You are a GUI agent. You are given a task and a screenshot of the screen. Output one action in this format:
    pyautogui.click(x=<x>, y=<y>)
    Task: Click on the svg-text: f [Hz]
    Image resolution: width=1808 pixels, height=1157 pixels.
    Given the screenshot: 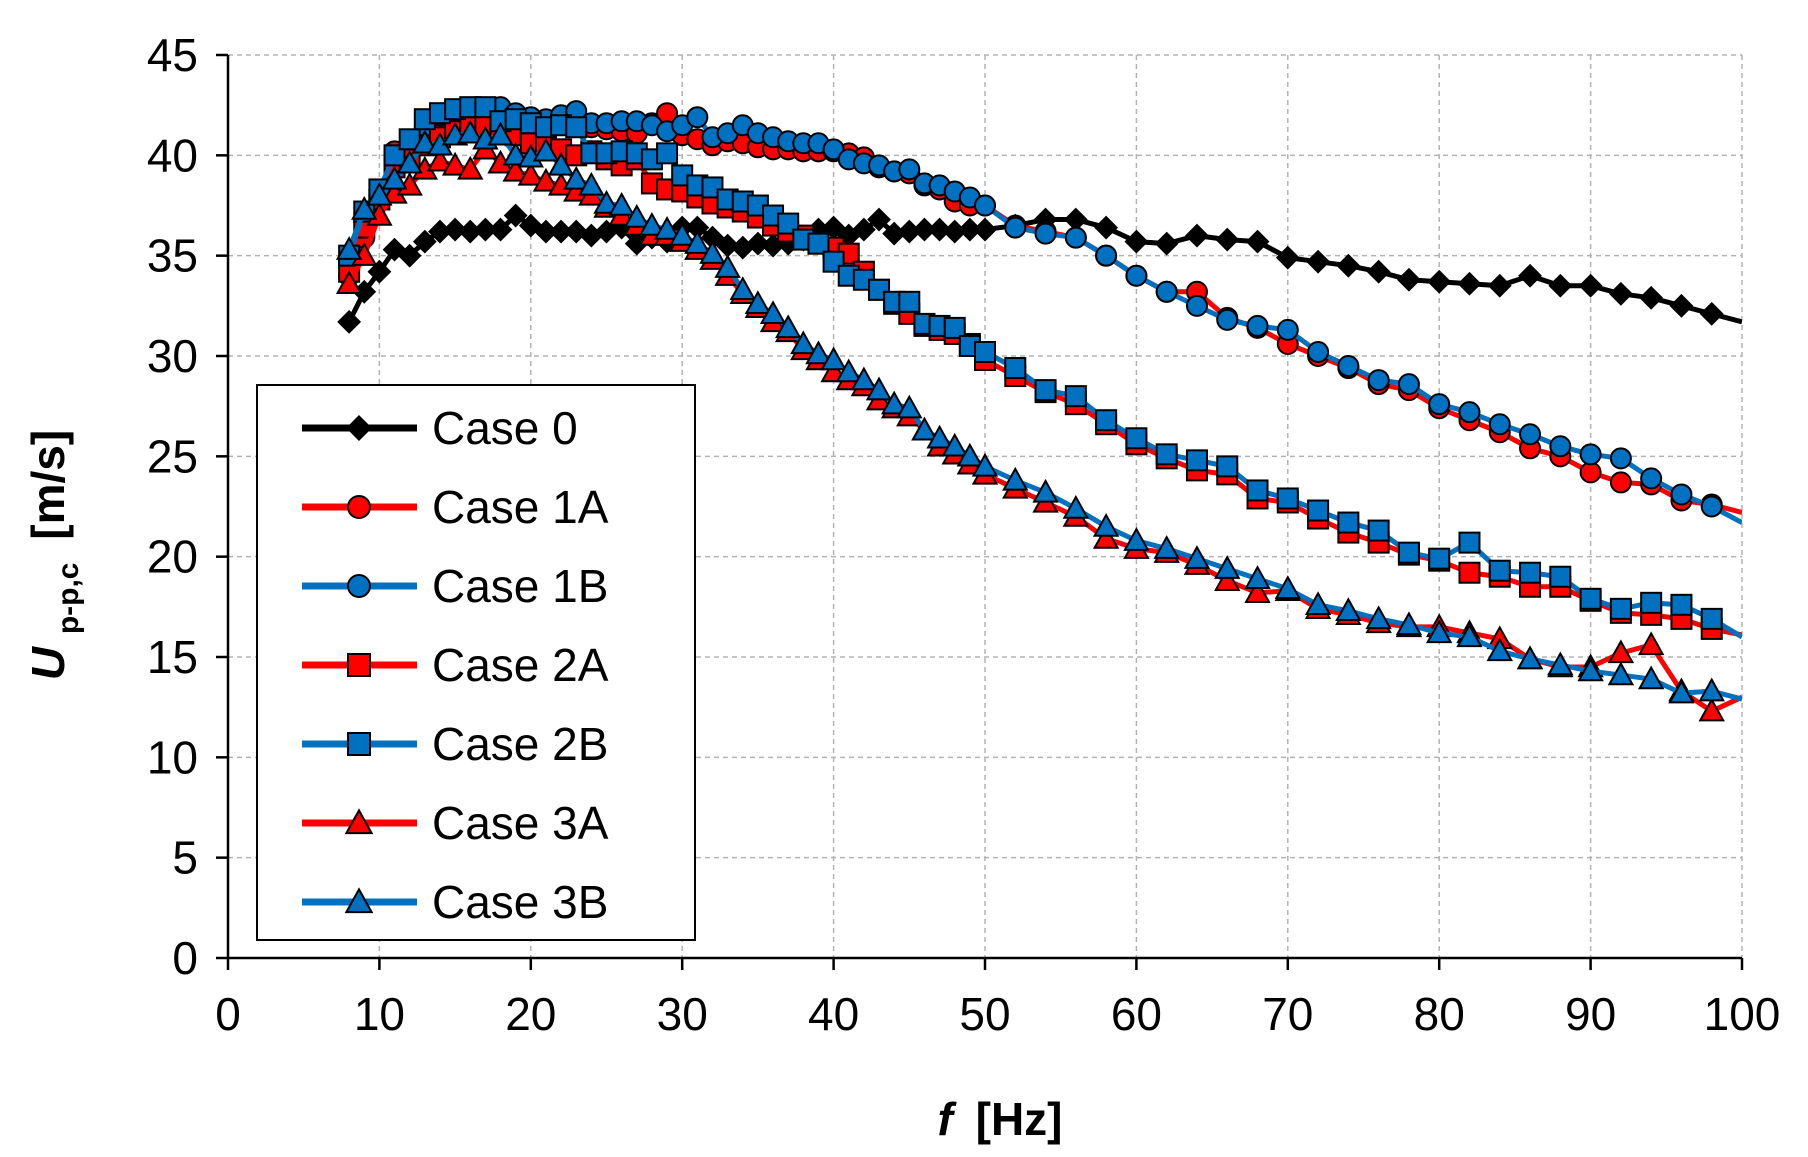 What is the action you would take?
    pyautogui.click(x=1000, y=1119)
    